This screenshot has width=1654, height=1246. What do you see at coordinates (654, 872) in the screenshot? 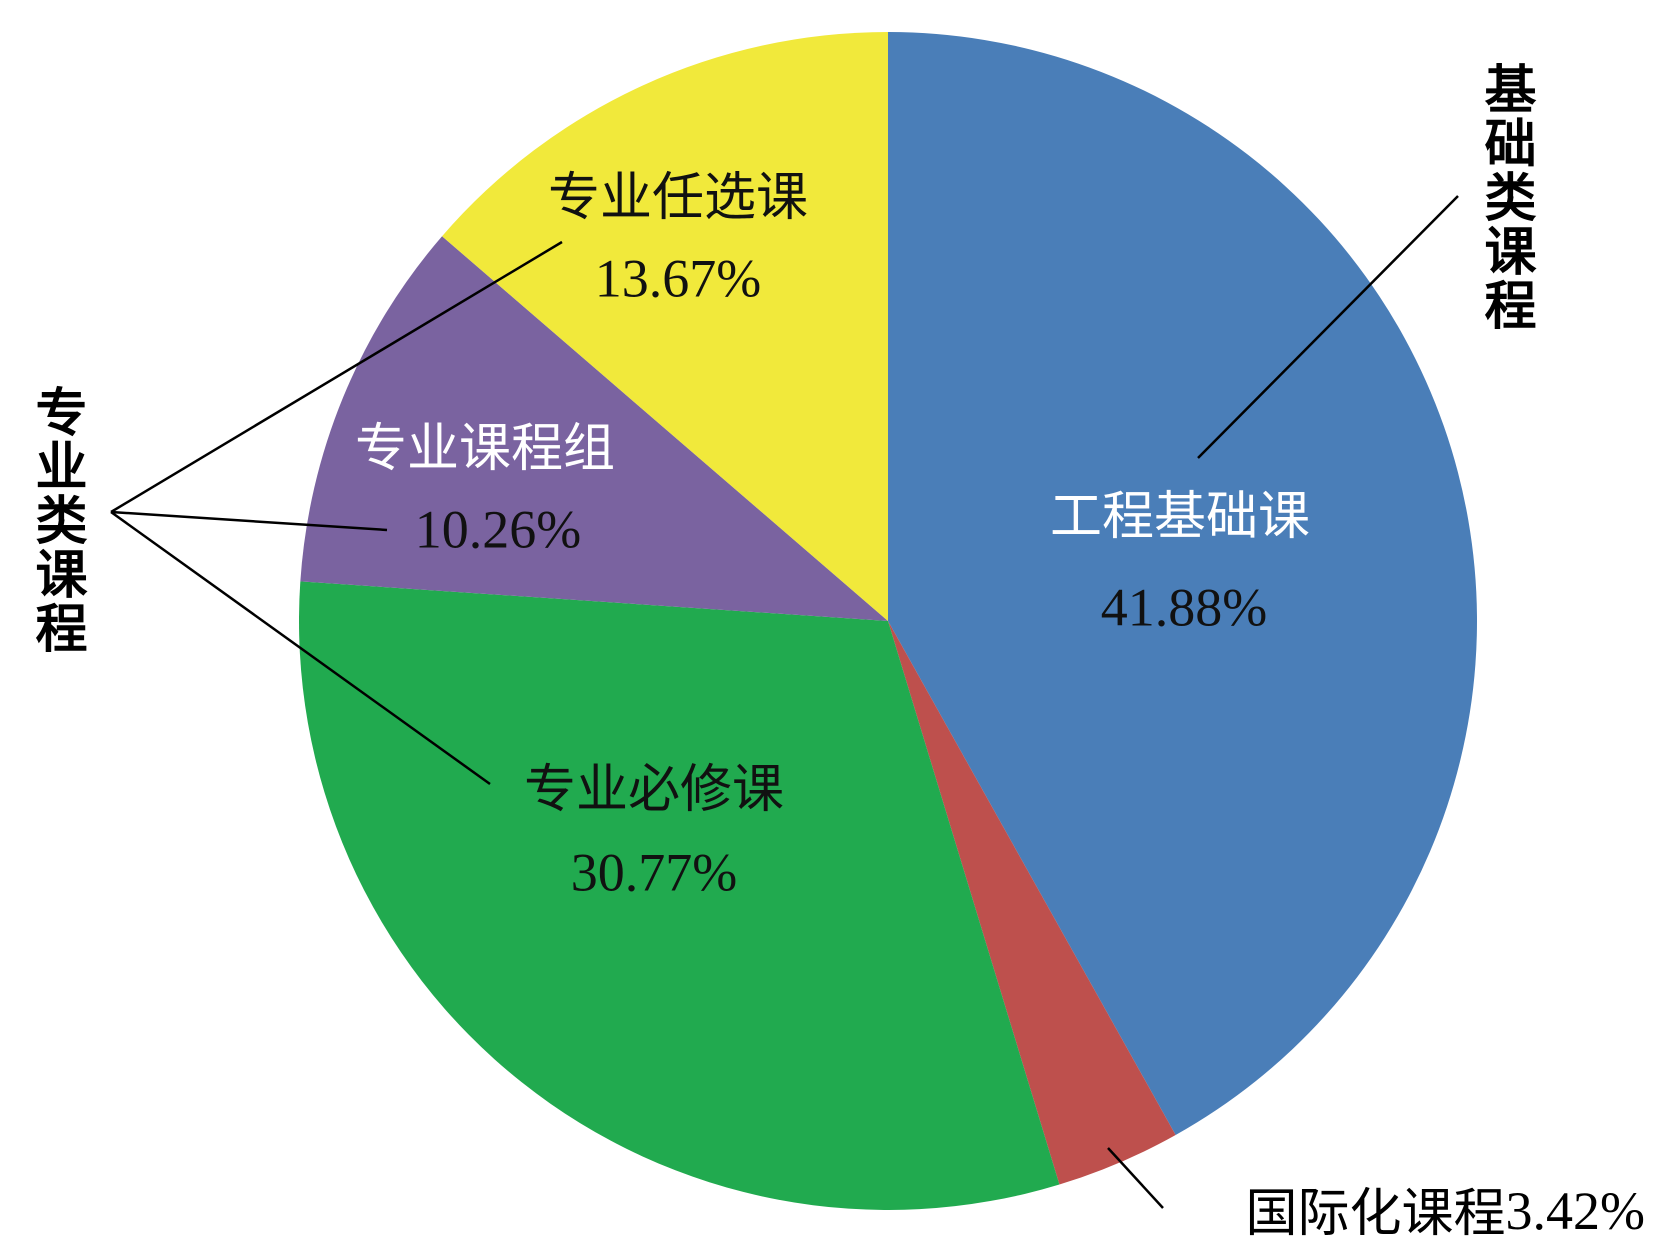
I see `value-label: 30.77%` at bounding box center [654, 872].